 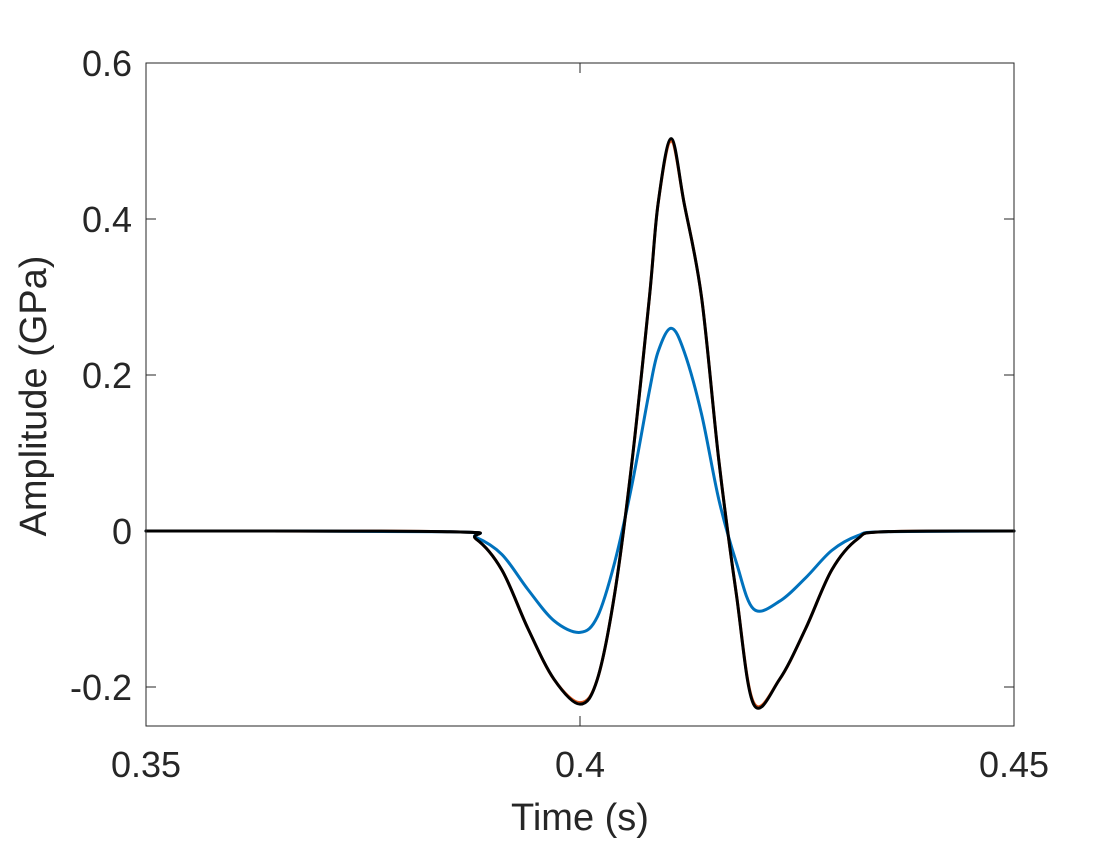 What do you see at coordinates (580, 764) in the screenshot?
I see `x-tick-label: 0.4` at bounding box center [580, 764].